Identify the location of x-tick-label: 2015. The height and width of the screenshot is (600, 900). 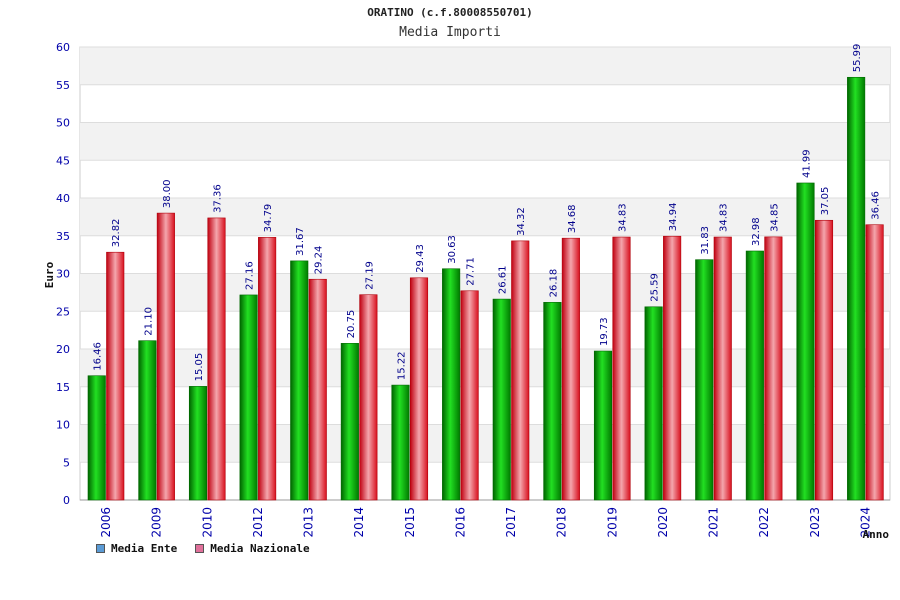
(410, 522).